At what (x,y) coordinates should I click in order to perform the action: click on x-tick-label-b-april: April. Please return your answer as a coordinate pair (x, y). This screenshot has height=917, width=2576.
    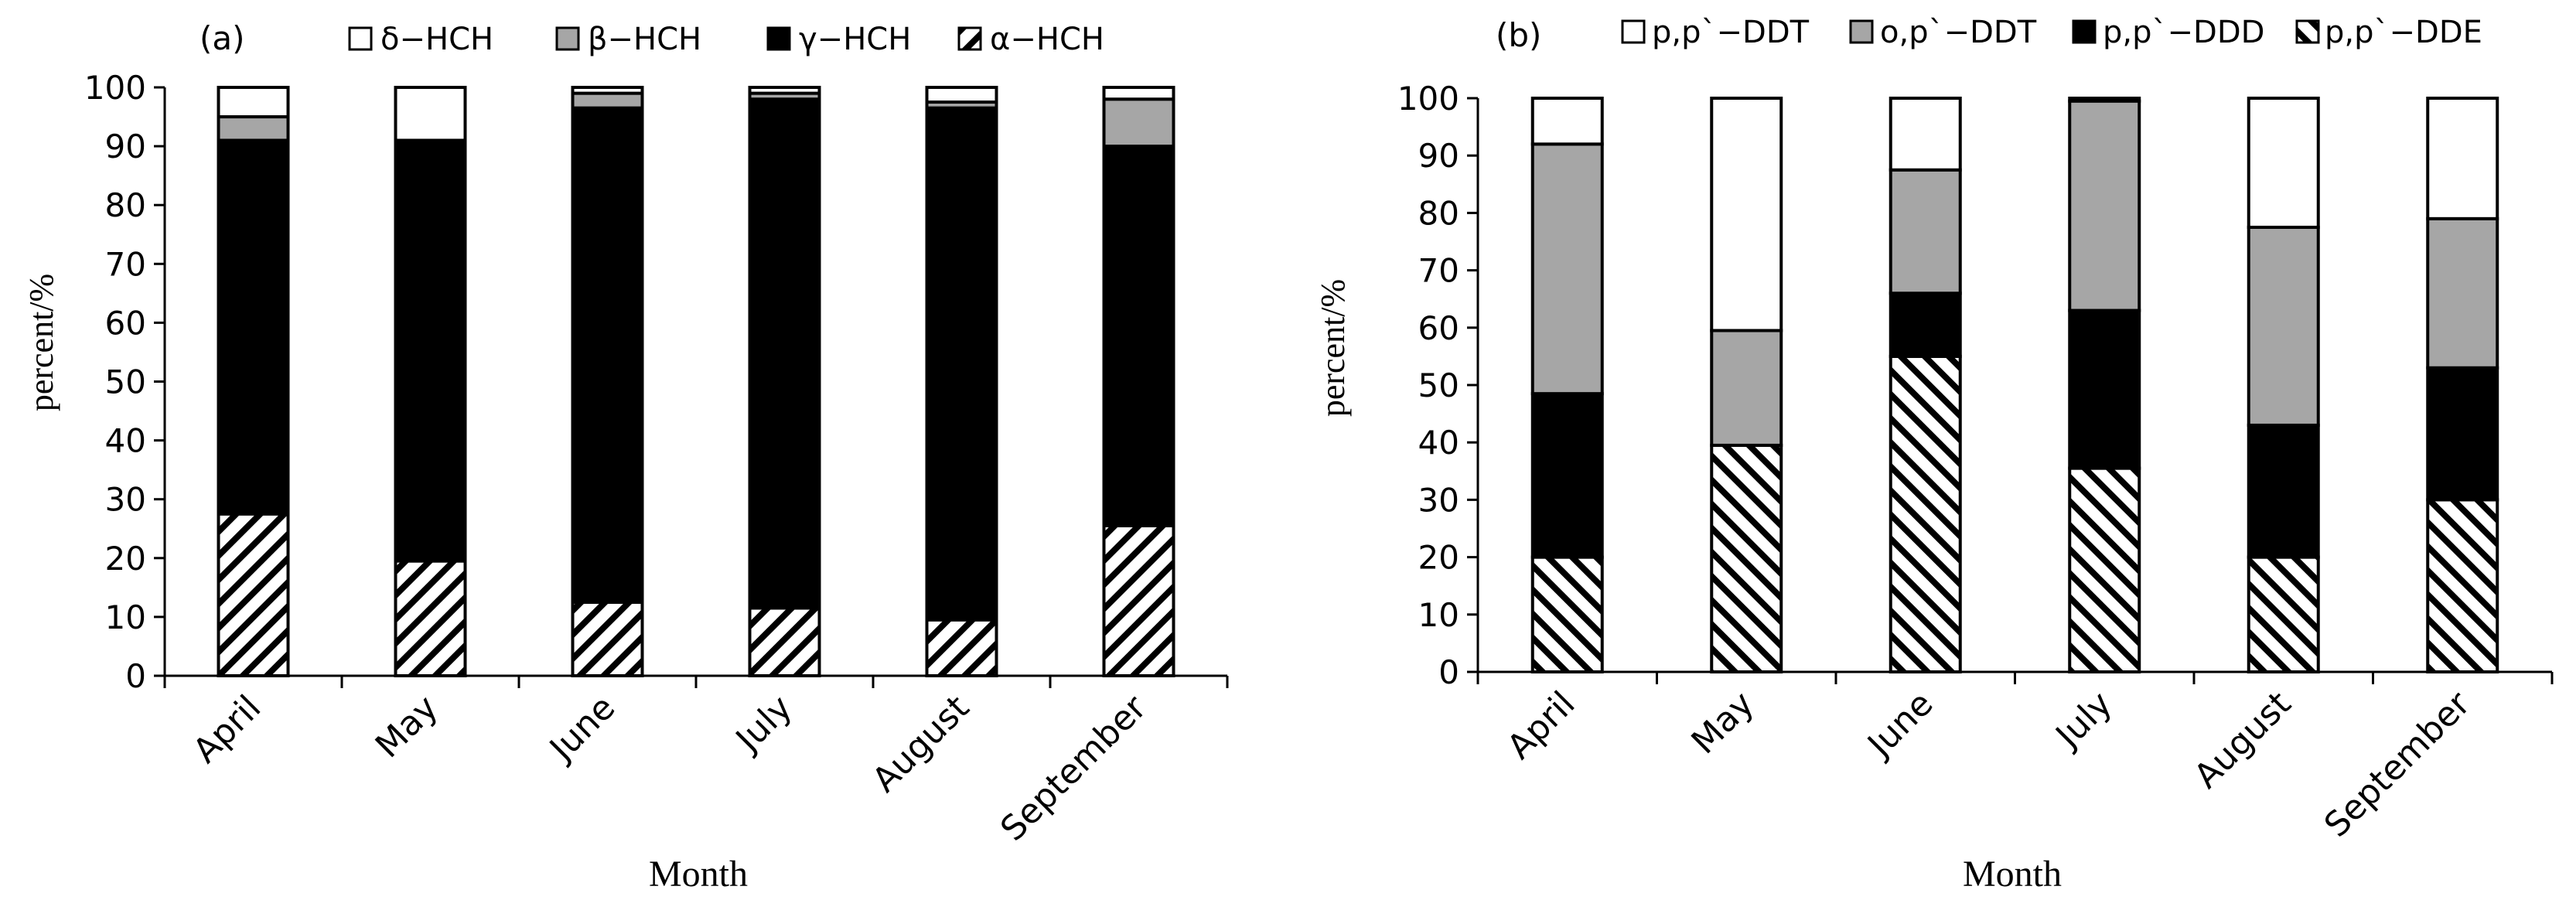
    Looking at the image, I should click on (1541, 725).